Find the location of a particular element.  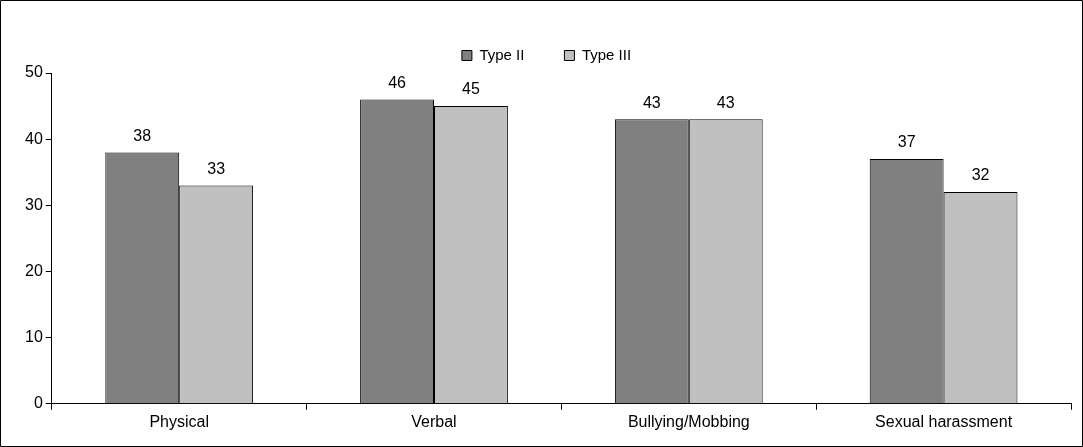

legend-label: Type II is located at coordinates (502, 54).